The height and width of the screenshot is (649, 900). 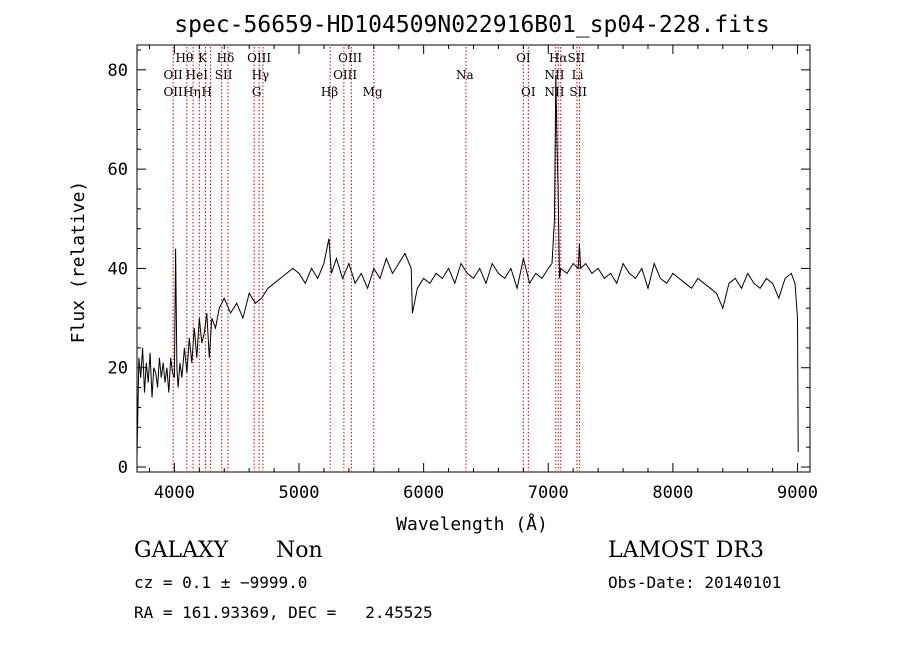 What do you see at coordinates (123, 468) in the screenshot?
I see `y-tick-label: 0` at bounding box center [123, 468].